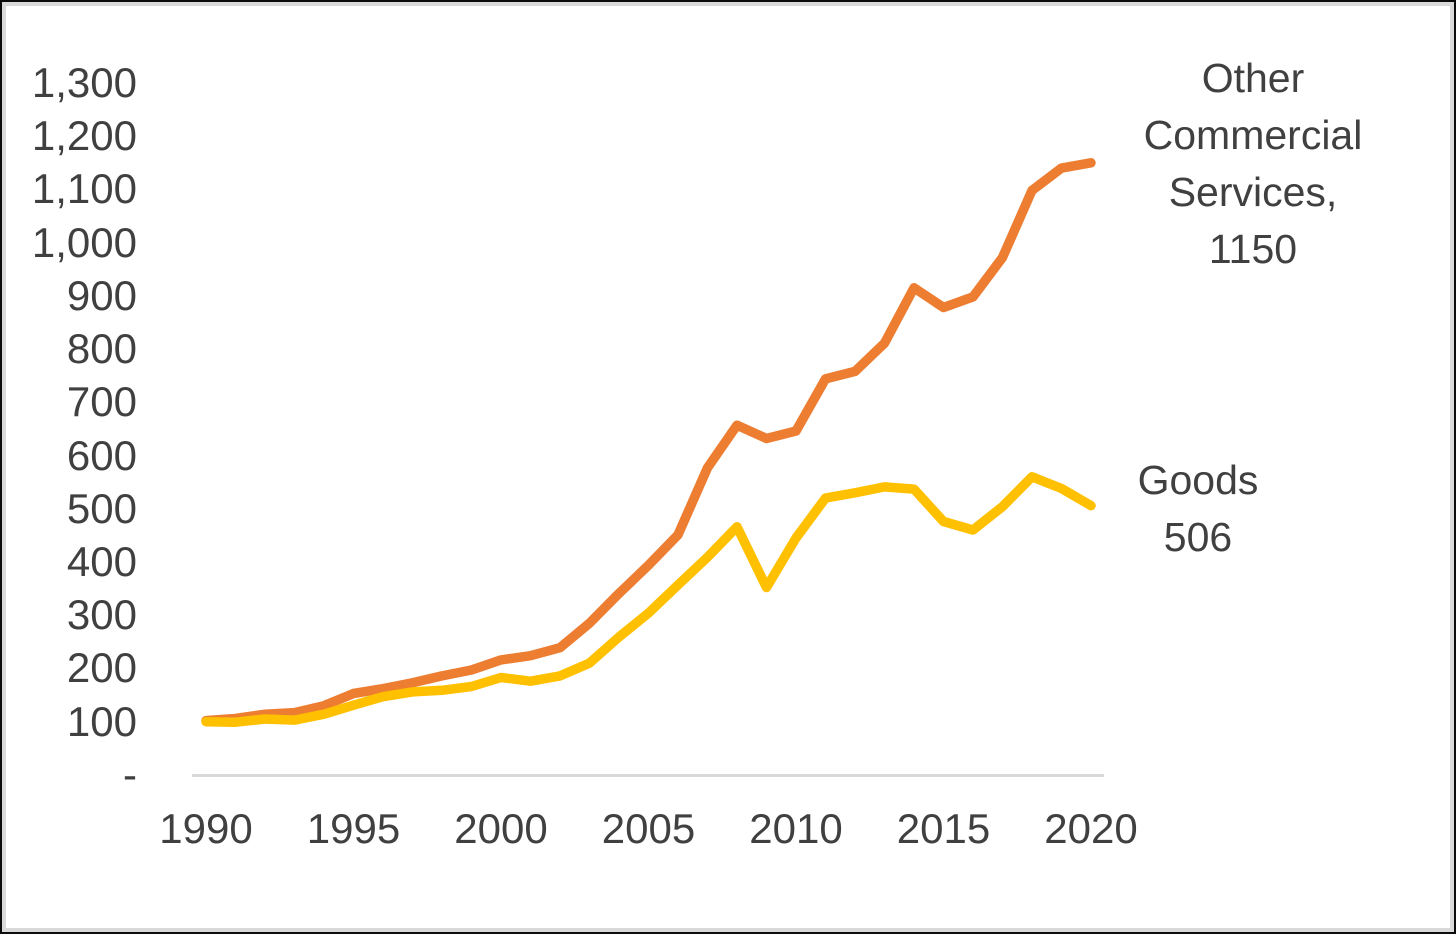 Image resolution: width=1456 pixels, height=934 pixels. I want to click on x-tick-label: 2005, so click(648, 828).